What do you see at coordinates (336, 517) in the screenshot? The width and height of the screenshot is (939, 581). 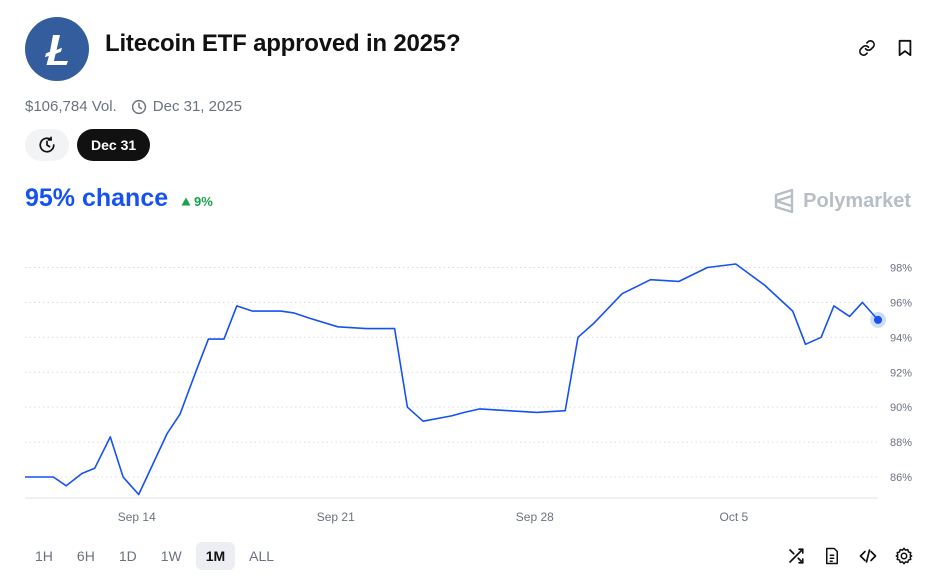 I see `x-tick-label: Sep 21` at bounding box center [336, 517].